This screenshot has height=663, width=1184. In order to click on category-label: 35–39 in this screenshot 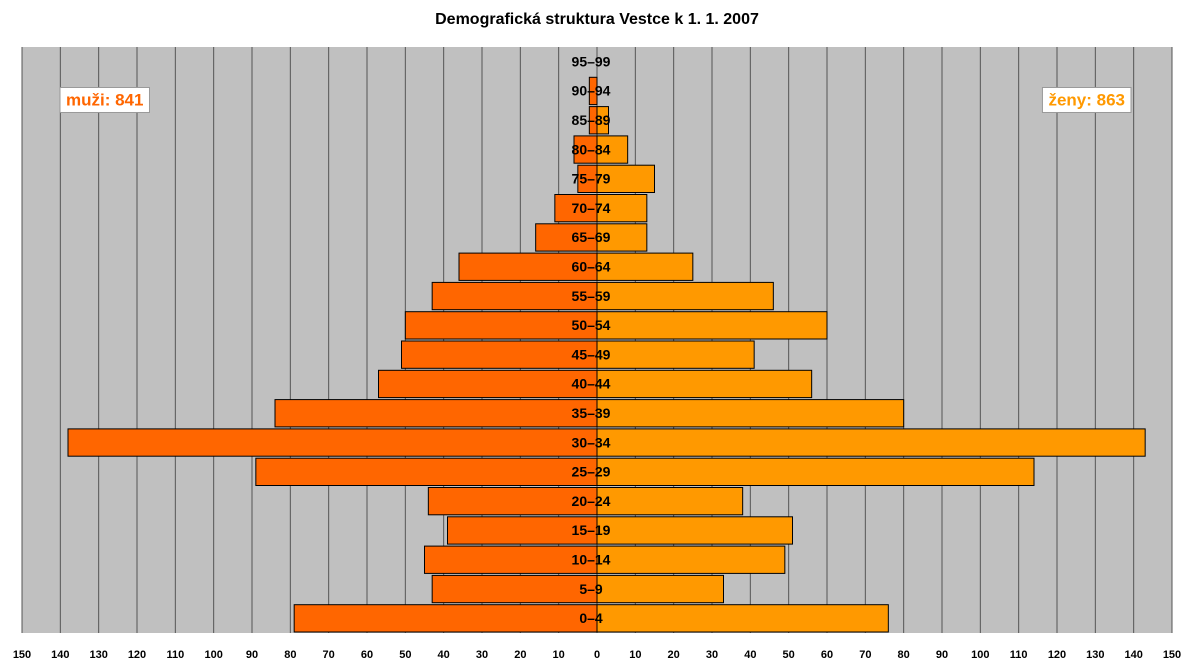, I will do `click(591, 413)`.